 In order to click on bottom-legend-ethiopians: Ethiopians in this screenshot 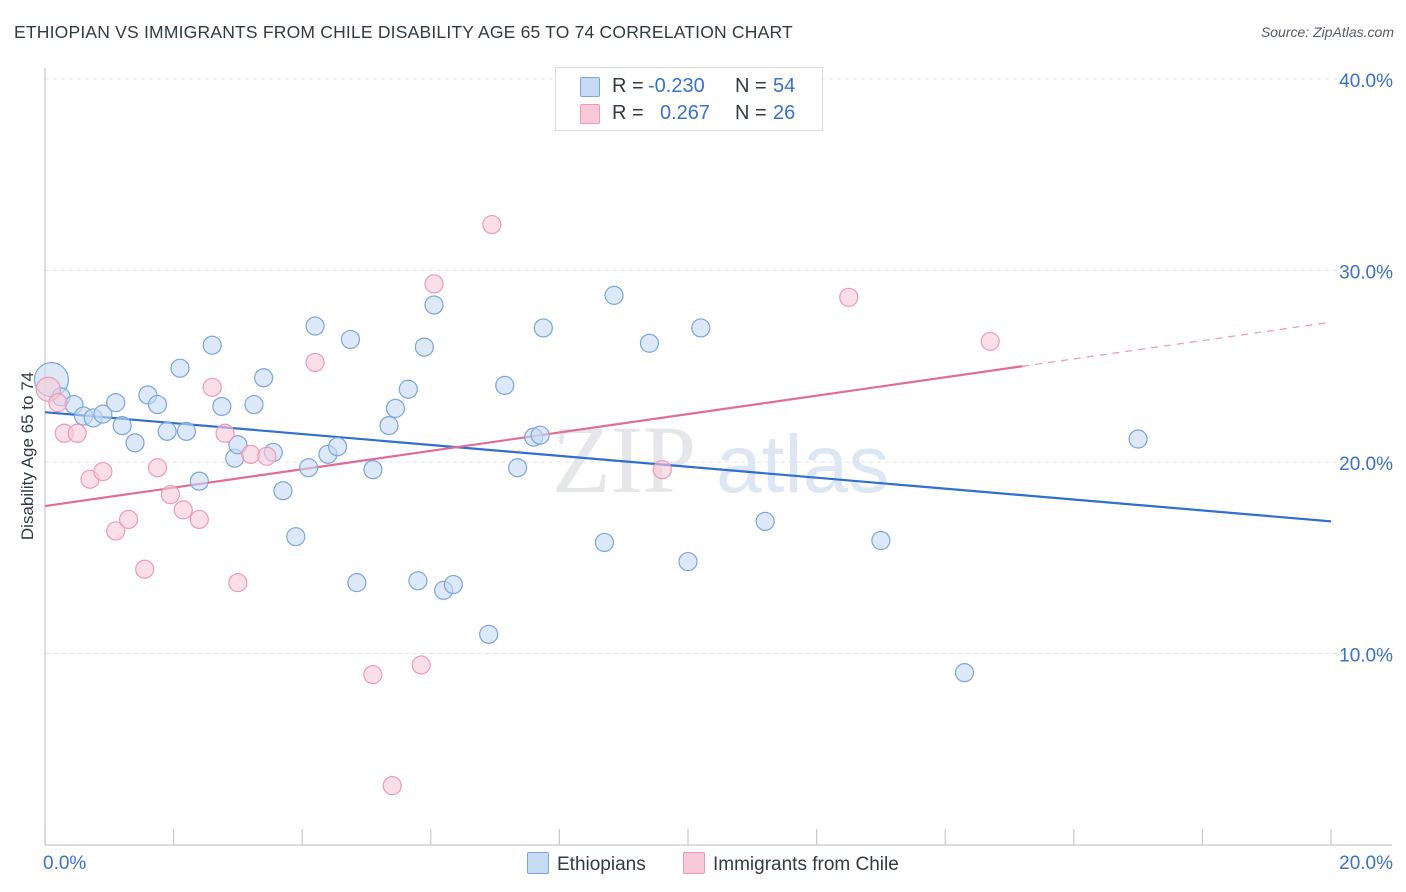, I will do `click(586, 864)`.